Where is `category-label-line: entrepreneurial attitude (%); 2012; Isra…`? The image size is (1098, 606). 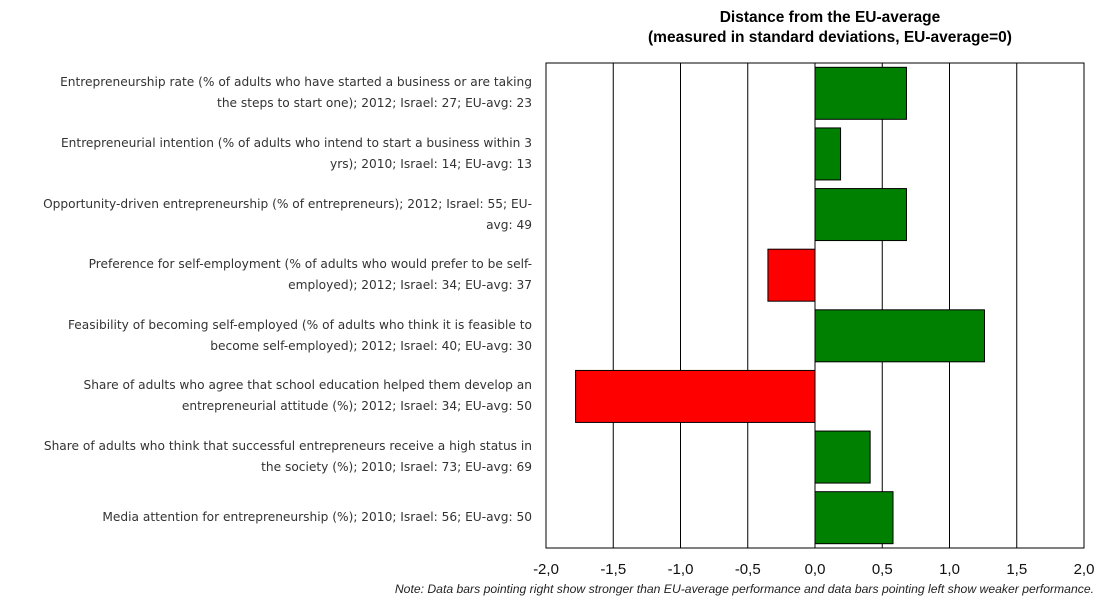
category-label-line: entrepreneurial attitude (%); 2012; Isra… is located at coordinates (356, 406).